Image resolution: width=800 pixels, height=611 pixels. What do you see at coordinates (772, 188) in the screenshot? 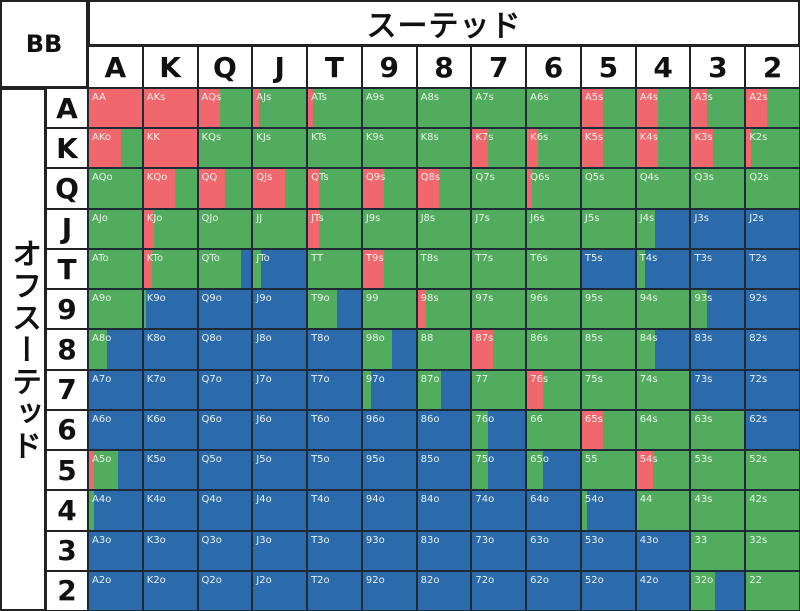
I see `hand-cell-Q2s: Q2s` at bounding box center [772, 188].